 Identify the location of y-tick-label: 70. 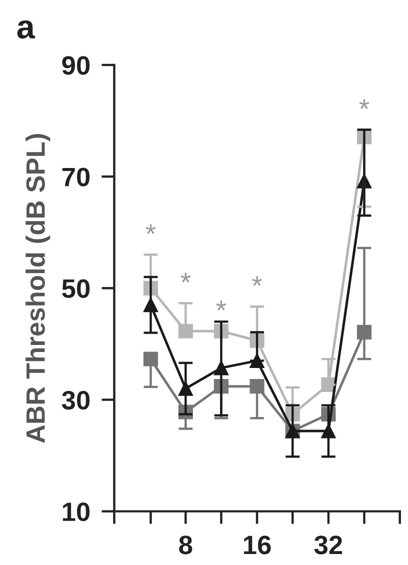
(76, 177).